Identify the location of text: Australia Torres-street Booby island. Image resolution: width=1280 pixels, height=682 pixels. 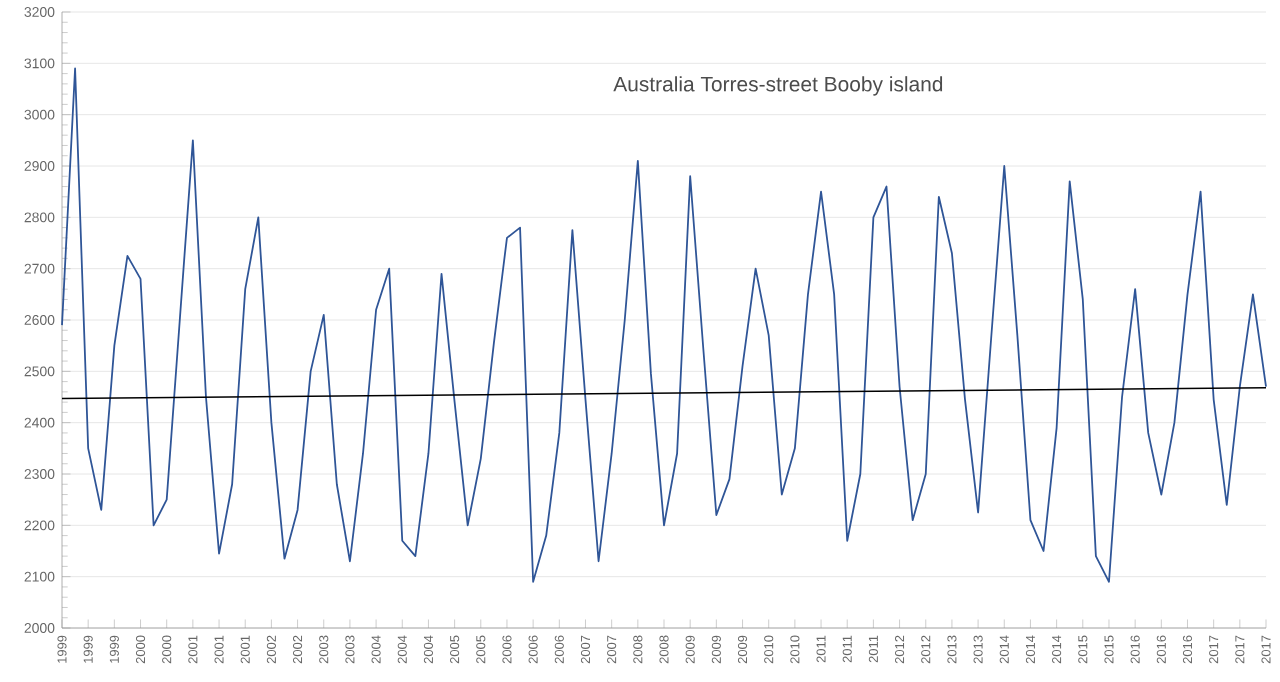
(778, 86).